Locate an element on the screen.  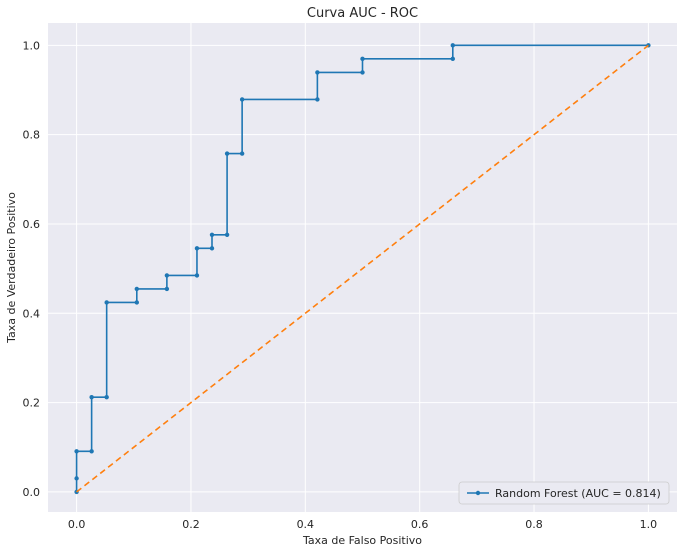
y-tick-label-5: 1.0 is located at coordinates (32, 45).